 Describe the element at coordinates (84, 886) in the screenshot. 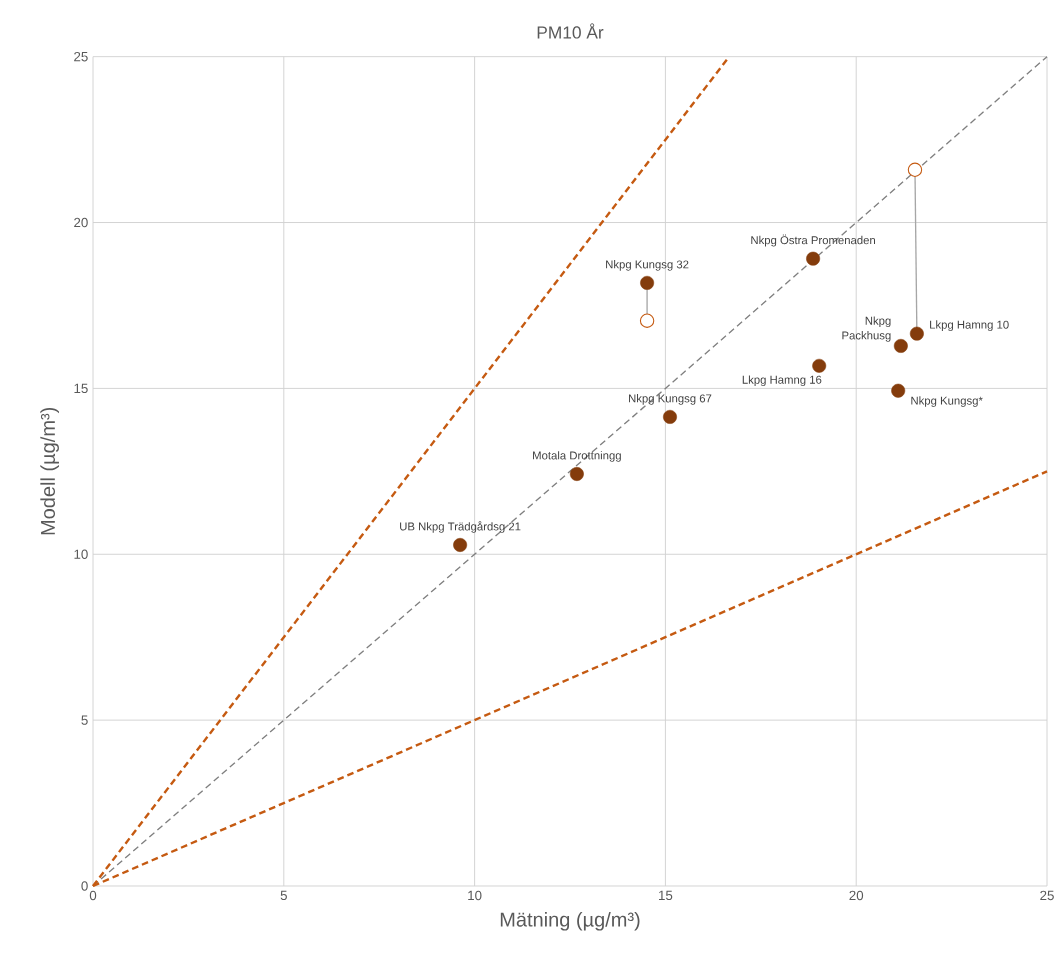

I see `y-tick-label: 0` at that location.